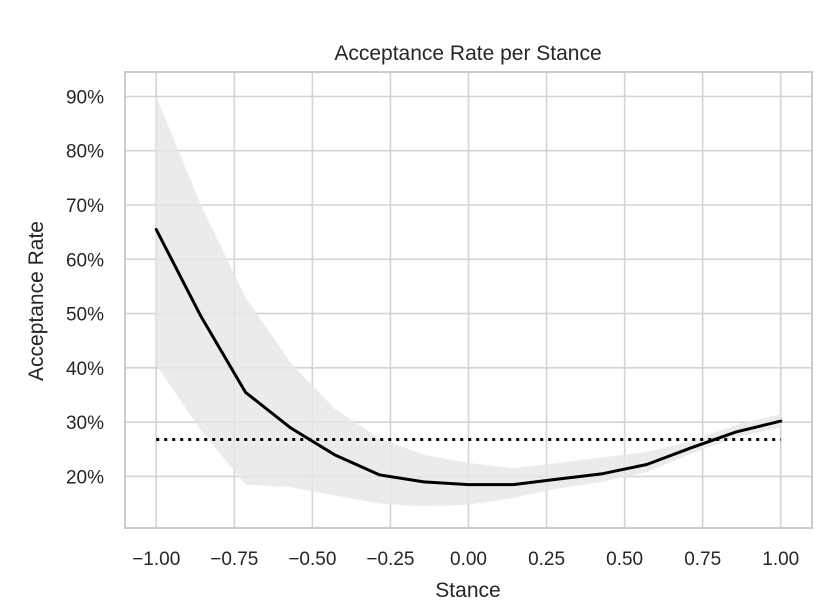 The image size is (830, 615). Describe the element at coordinates (312, 559) in the screenshot. I see `x-tick-label: −0.50` at that location.